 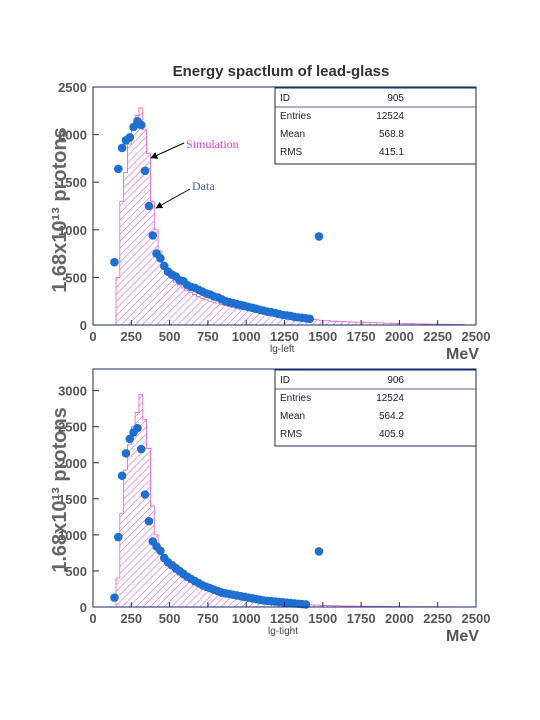 What do you see at coordinates (295, 398) in the screenshot?
I see `stats-label: Entries` at bounding box center [295, 398].